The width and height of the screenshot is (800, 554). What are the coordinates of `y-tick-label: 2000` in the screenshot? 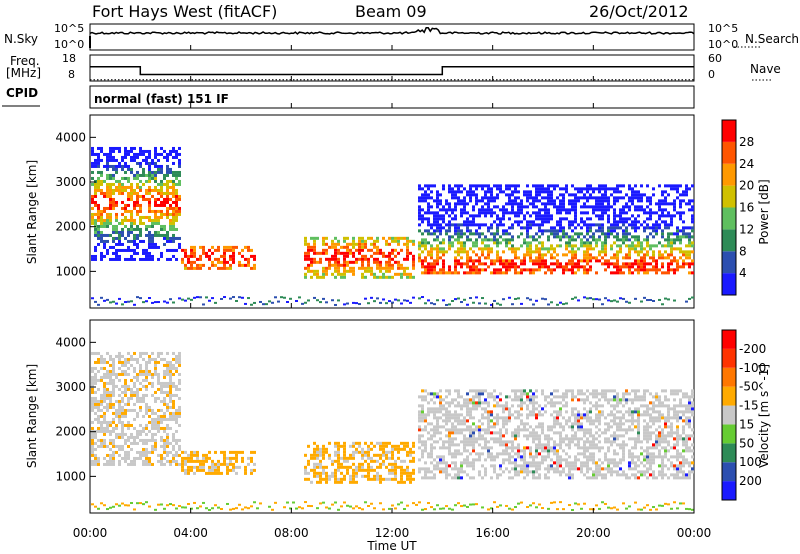 It's located at (70, 227).